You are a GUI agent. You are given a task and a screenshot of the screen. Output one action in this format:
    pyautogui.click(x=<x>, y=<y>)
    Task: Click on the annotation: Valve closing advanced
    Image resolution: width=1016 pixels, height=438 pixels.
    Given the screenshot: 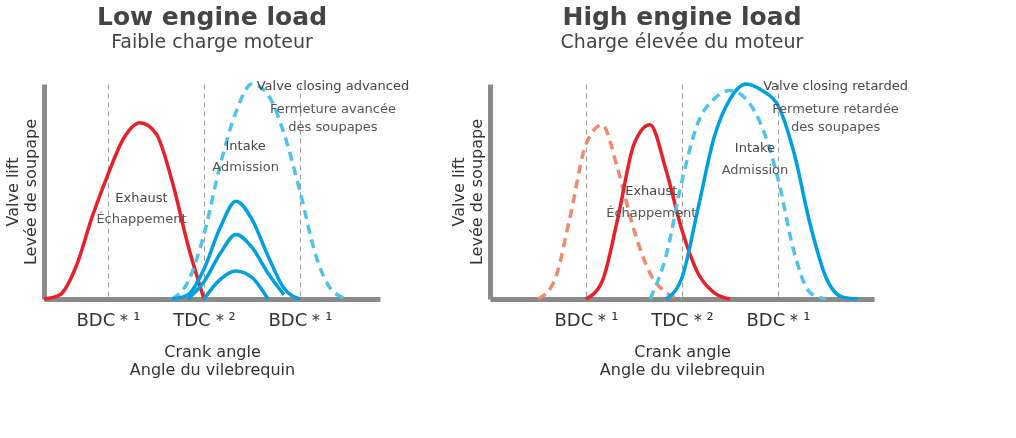 What is the action you would take?
    pyautogui.click(x=333, y=85)
    